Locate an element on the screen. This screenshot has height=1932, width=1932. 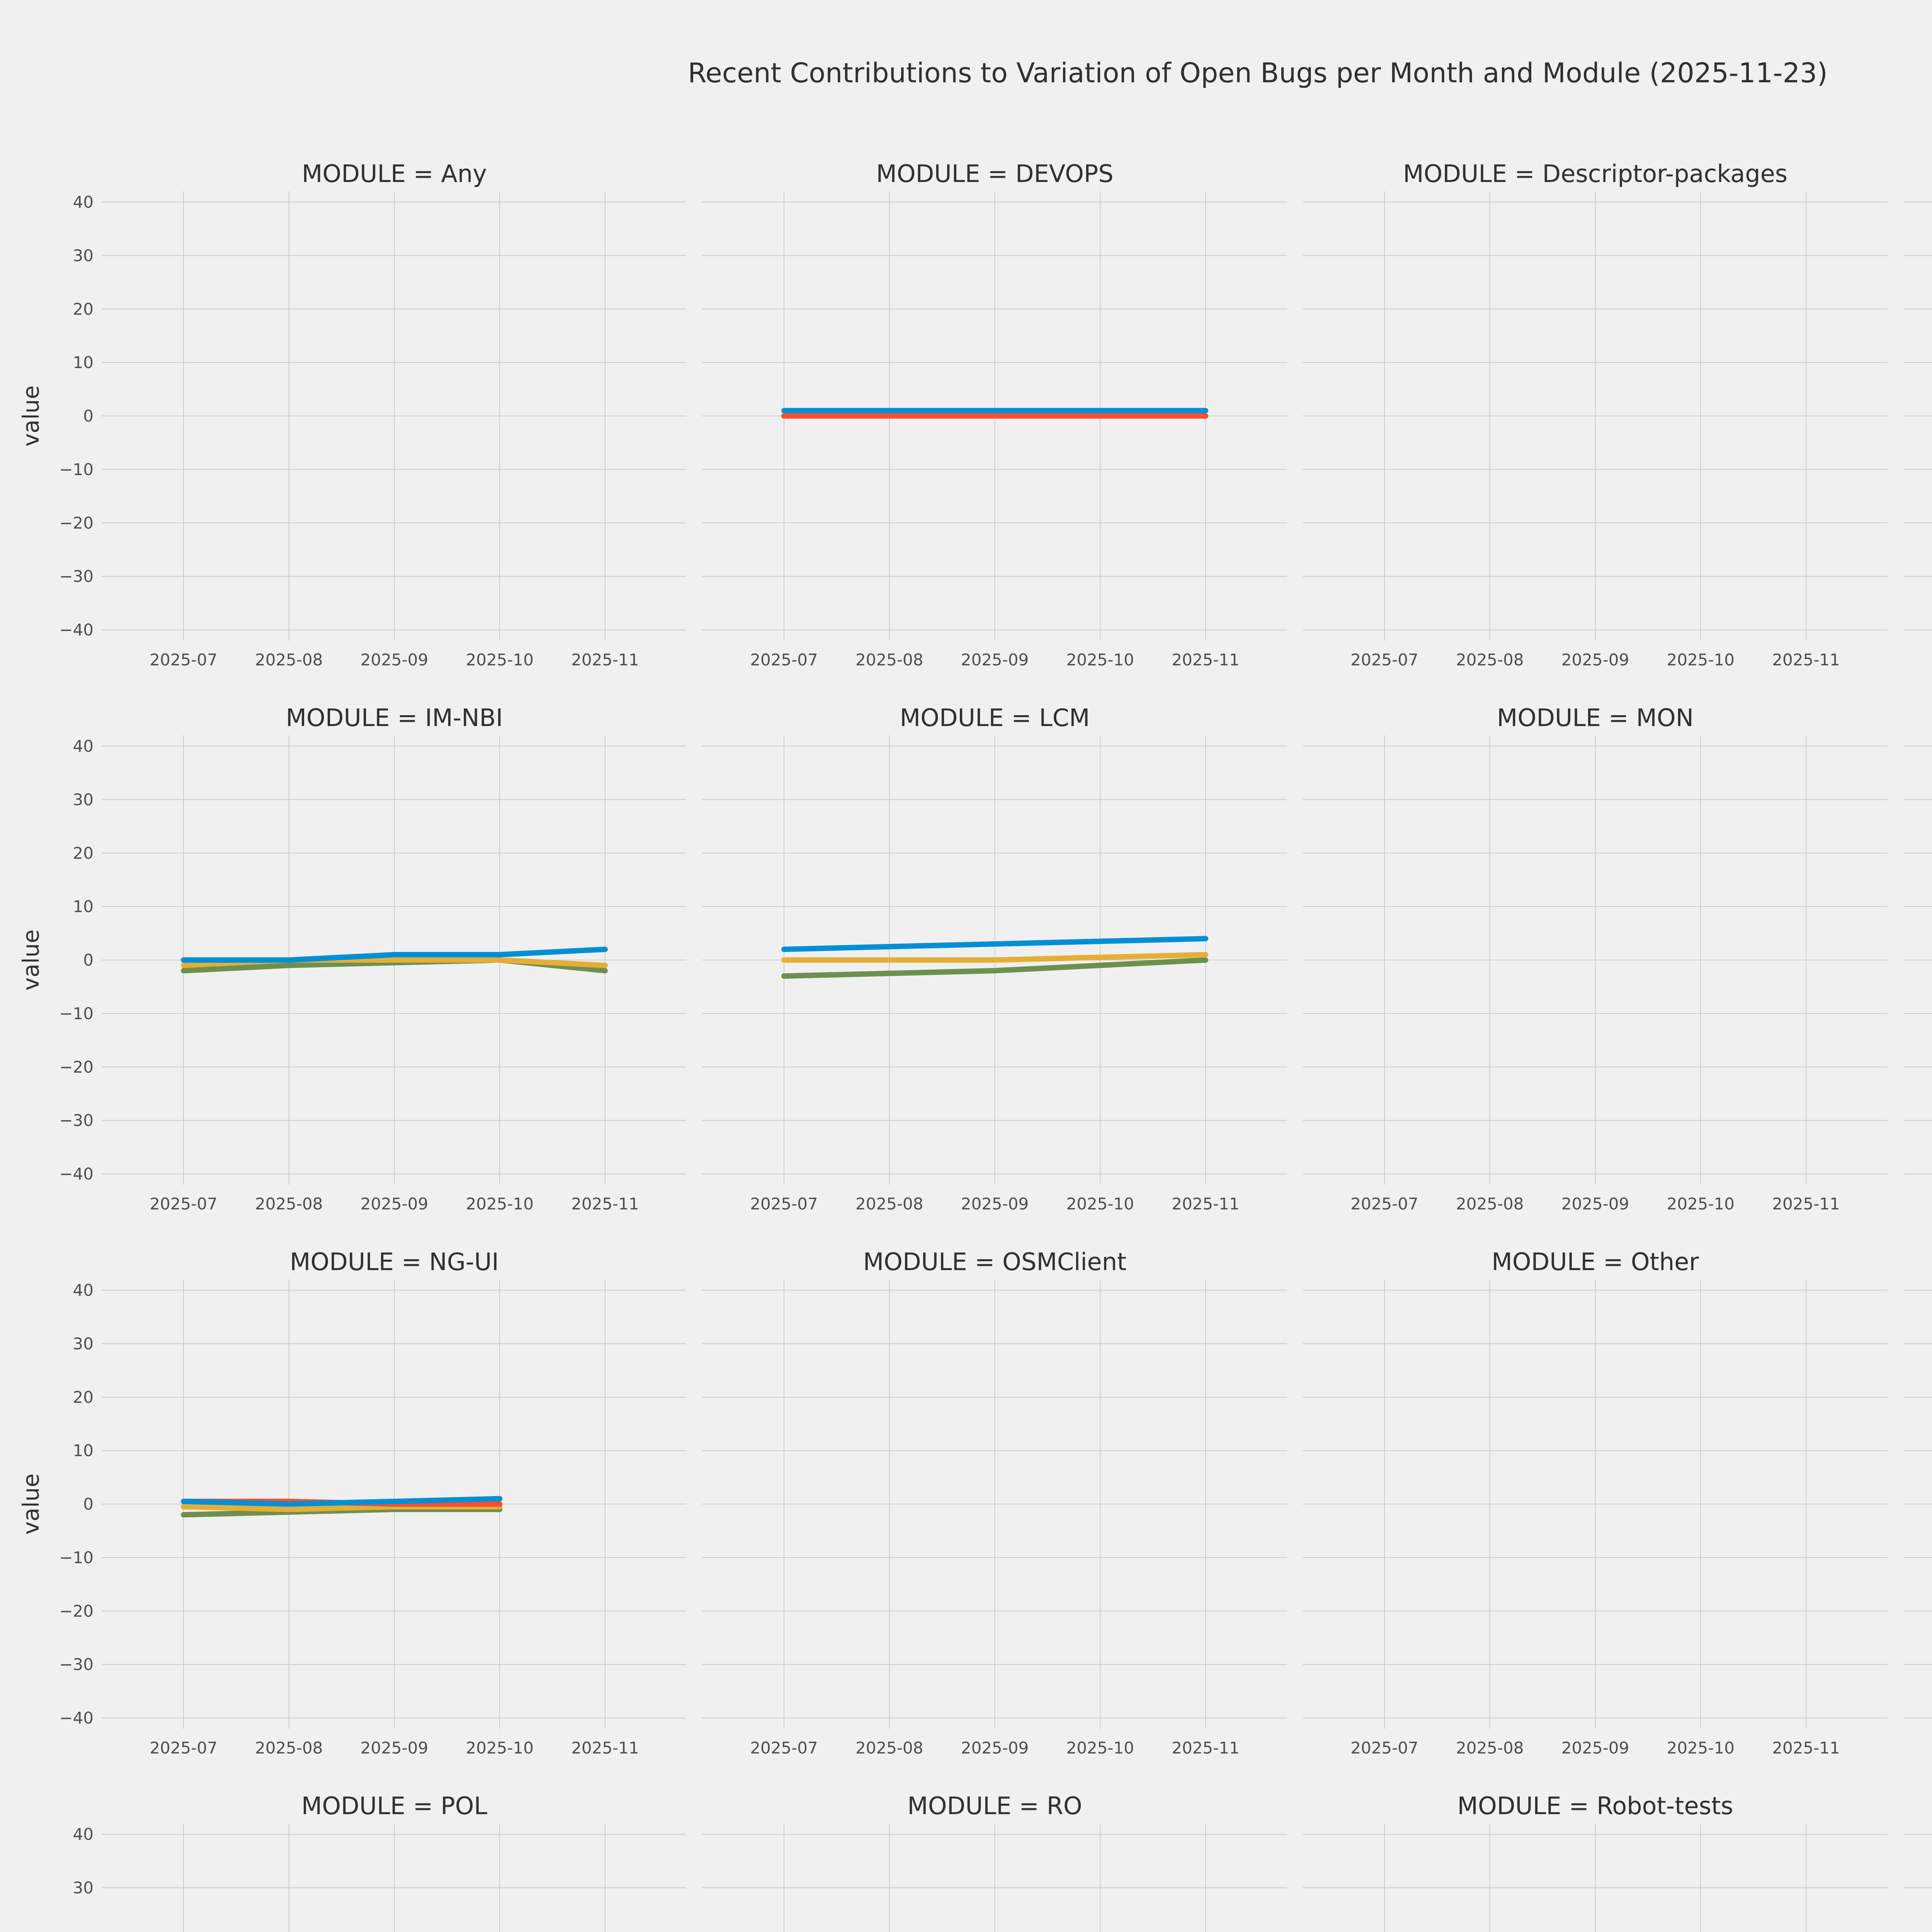
plot-panel is located at coordinates (1917, 1878).